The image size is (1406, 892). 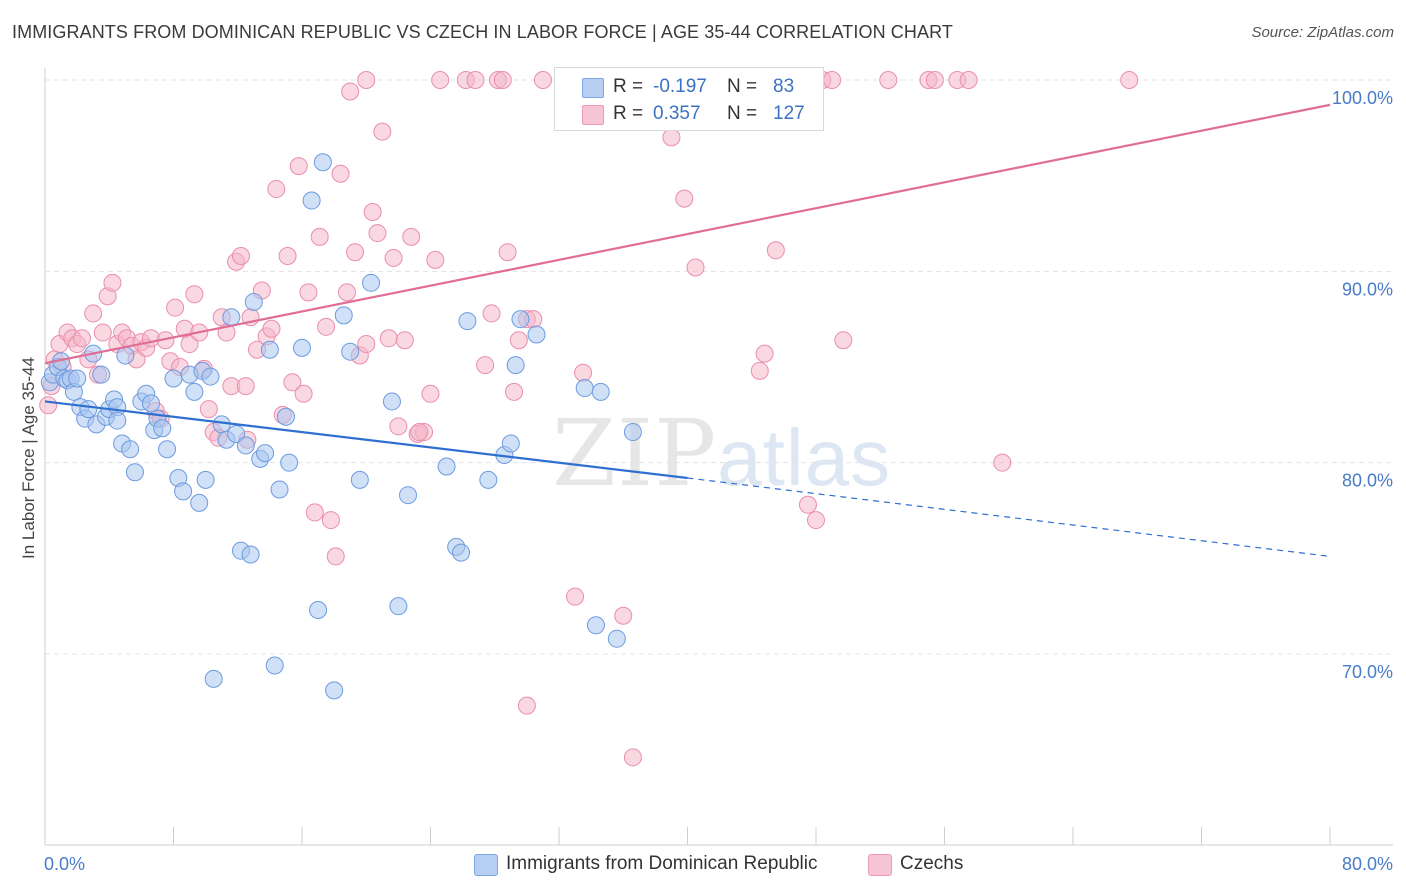 What do you see at coordinates (742, 86) in the screenshot?
I see `legend-n-label: N =` at bounding box center [742, 86].